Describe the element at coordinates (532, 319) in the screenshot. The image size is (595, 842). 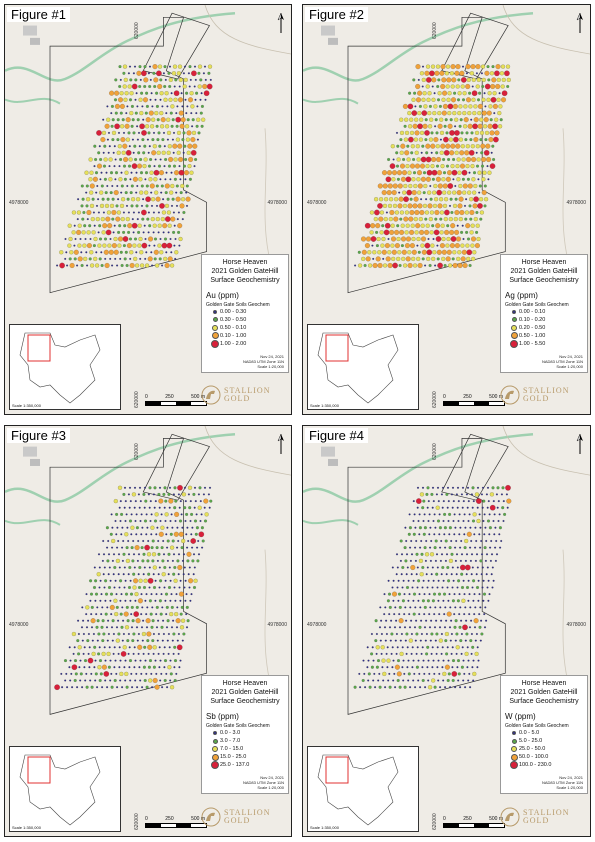
I see `legend-class-label: 0.10 - 0.20` at that location.